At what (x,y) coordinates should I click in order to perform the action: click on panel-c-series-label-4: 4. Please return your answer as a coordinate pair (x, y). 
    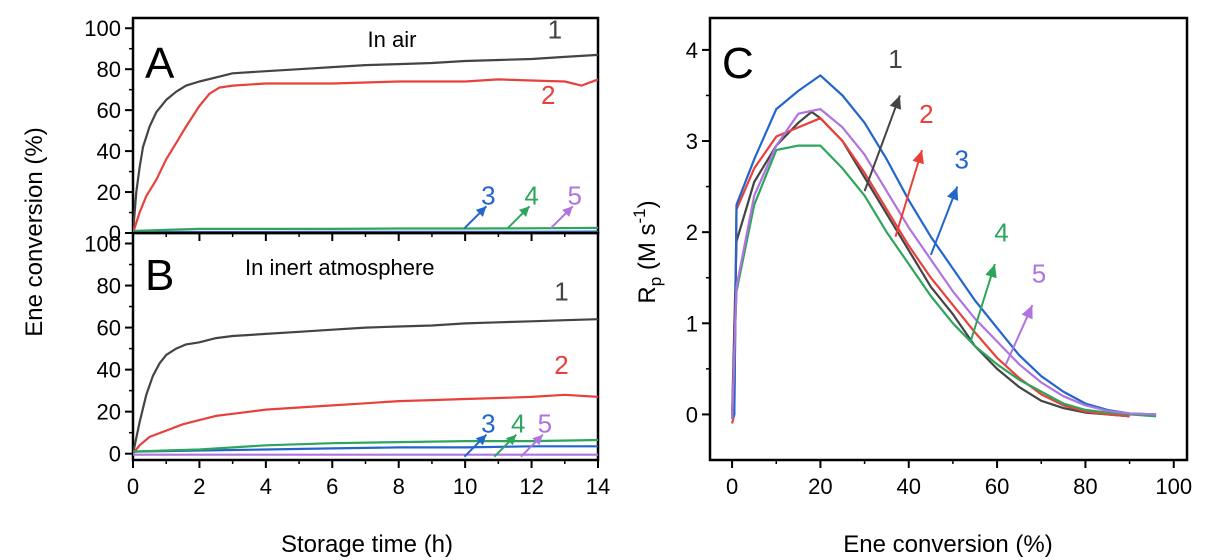
    Looking at the image, I should click on (1001, 232).